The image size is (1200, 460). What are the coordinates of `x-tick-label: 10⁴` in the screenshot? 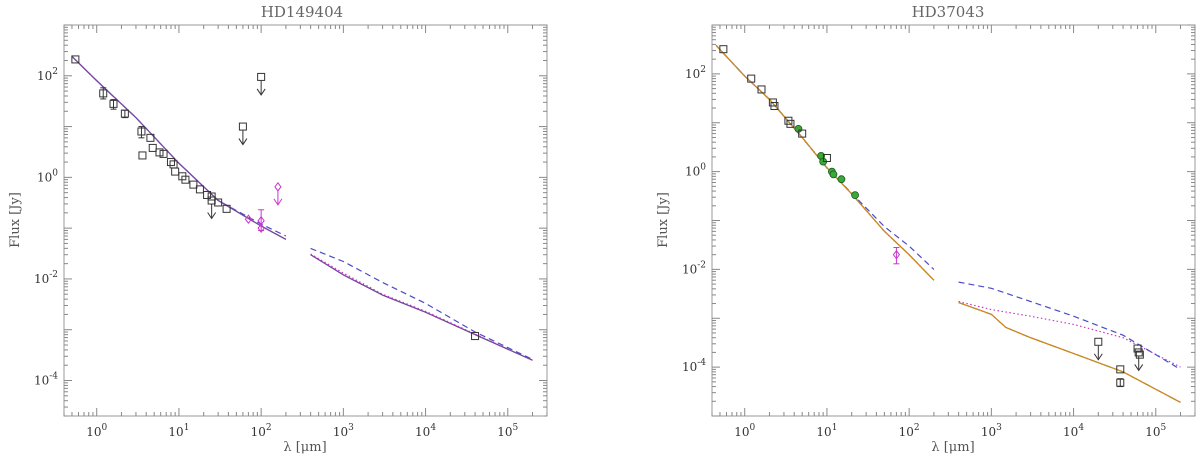 It's located at (425, 431).